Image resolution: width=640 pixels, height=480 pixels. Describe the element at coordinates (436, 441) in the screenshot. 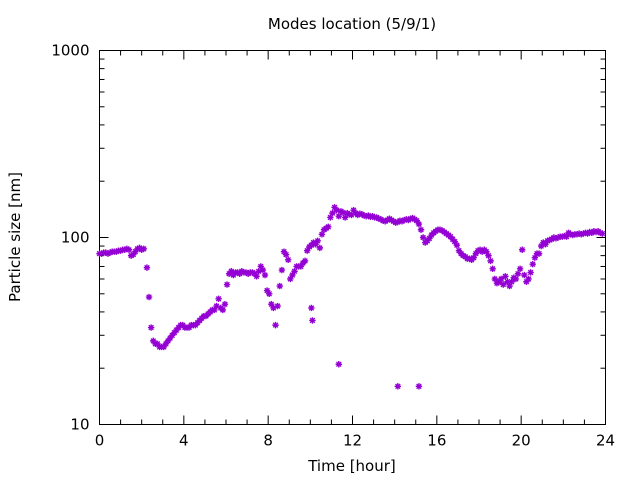

I see `x-tick-label: 16` at that location.